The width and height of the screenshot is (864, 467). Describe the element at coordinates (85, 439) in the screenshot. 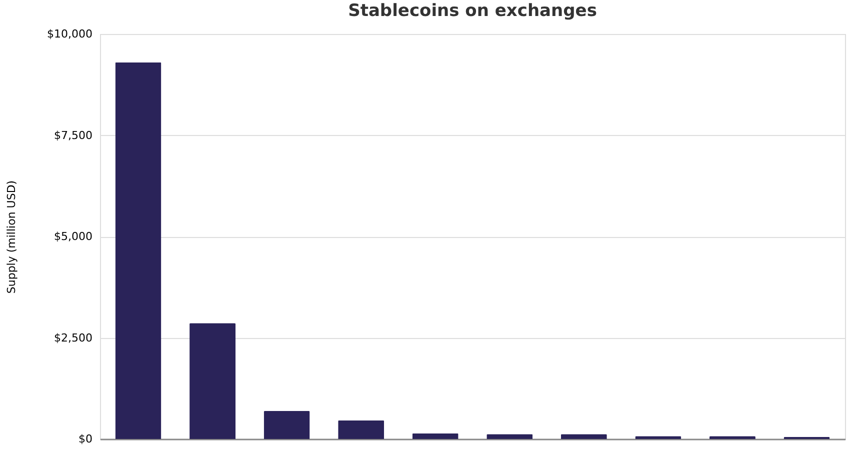

I see `y-tick-label: $0` at that location.